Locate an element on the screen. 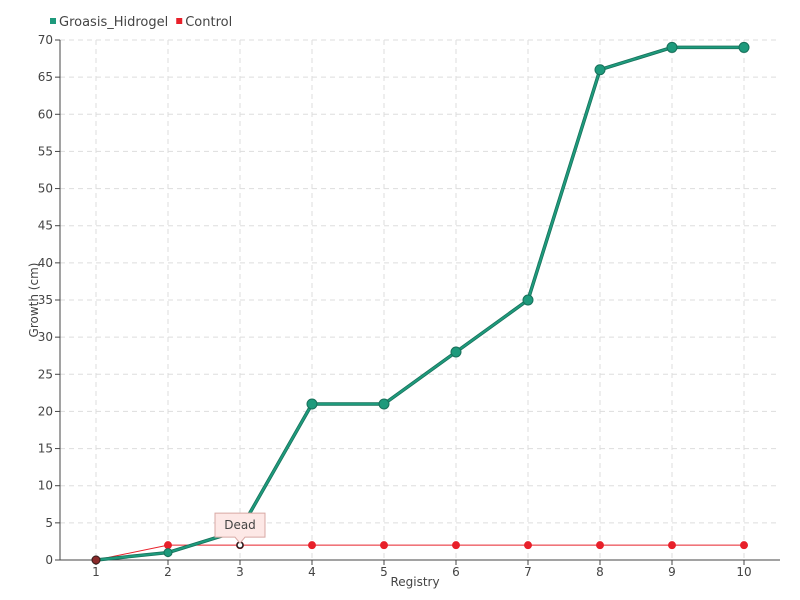 The width and height of the screenshot is (800, 600). y-tick-label: 45 is located at coordinates (45, 226).